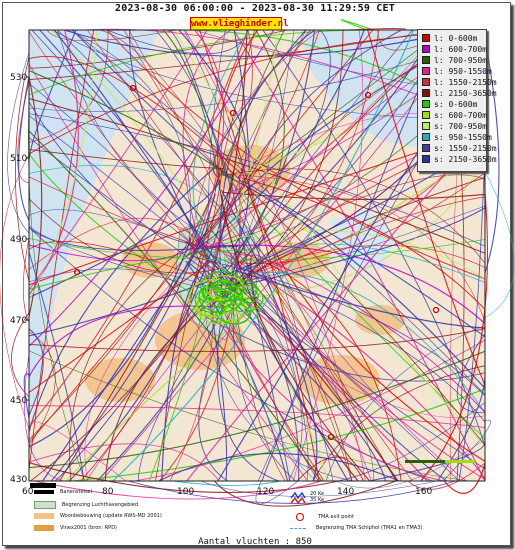  What do you see at coordinates (75, 528) in the screenshot?
I see `key-vinex: Vinex2001 (bron: RPD)` at bounding box center [75, 528].